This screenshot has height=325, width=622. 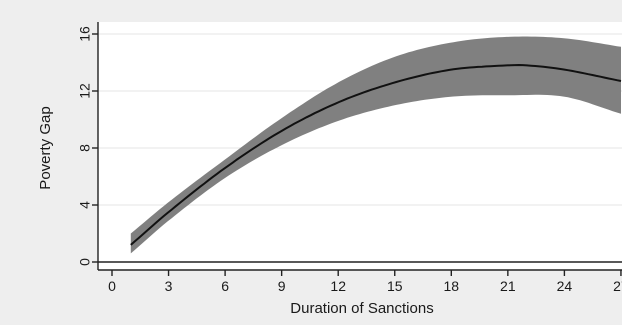 I want to click on x-tick-label: 3, so click(x=169, y=286).